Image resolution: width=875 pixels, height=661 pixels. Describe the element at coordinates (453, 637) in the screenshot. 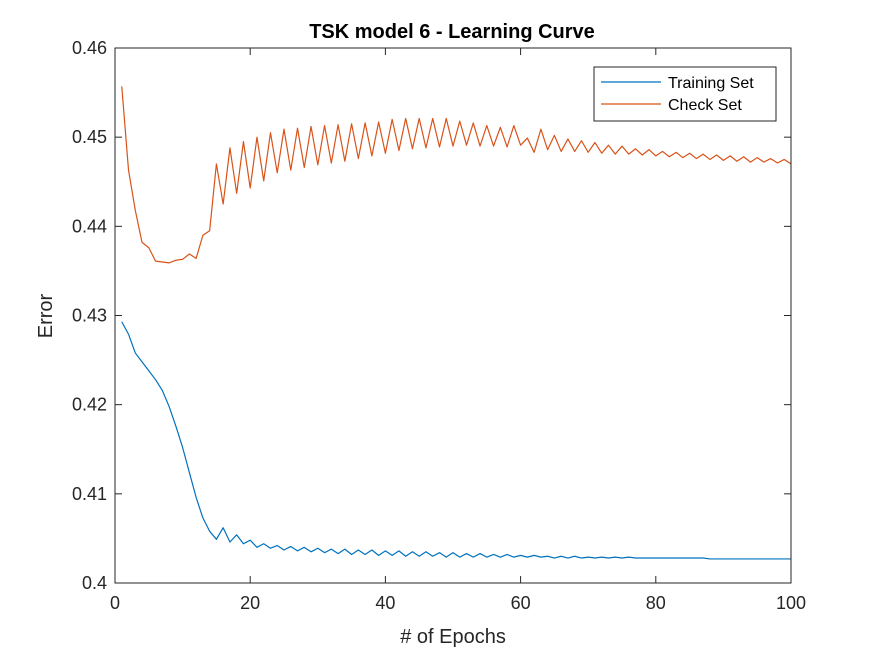

I see `x-axis-label: # of Epochs` at that location.